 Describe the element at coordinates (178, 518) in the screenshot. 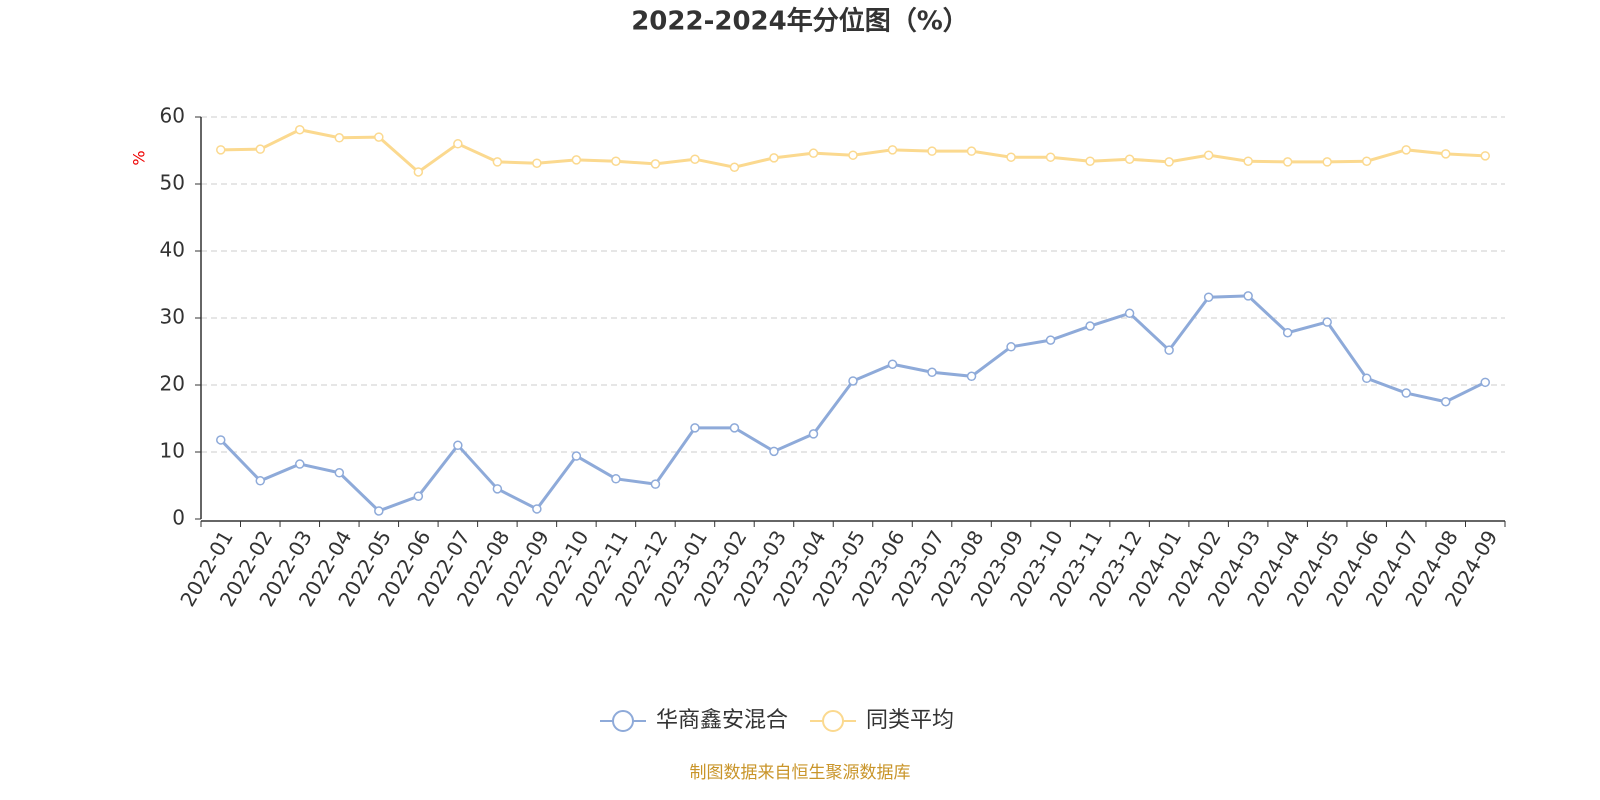

I see `y-tick-label: 0` at that location.